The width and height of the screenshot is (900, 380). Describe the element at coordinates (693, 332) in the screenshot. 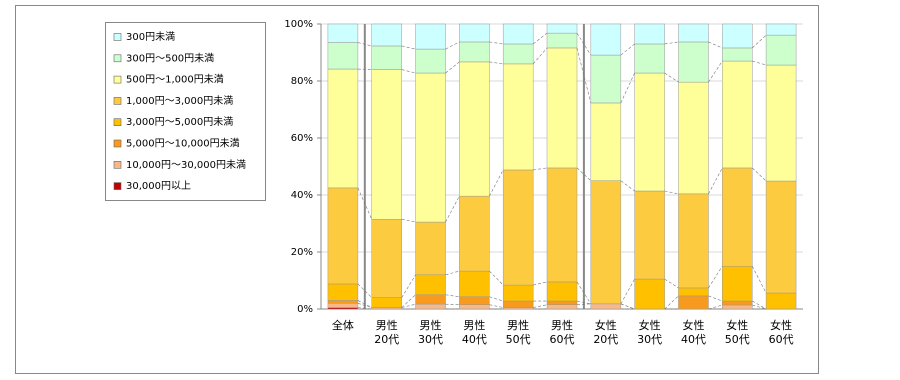

I see `x-tick-label: 女性 40代` at that location.